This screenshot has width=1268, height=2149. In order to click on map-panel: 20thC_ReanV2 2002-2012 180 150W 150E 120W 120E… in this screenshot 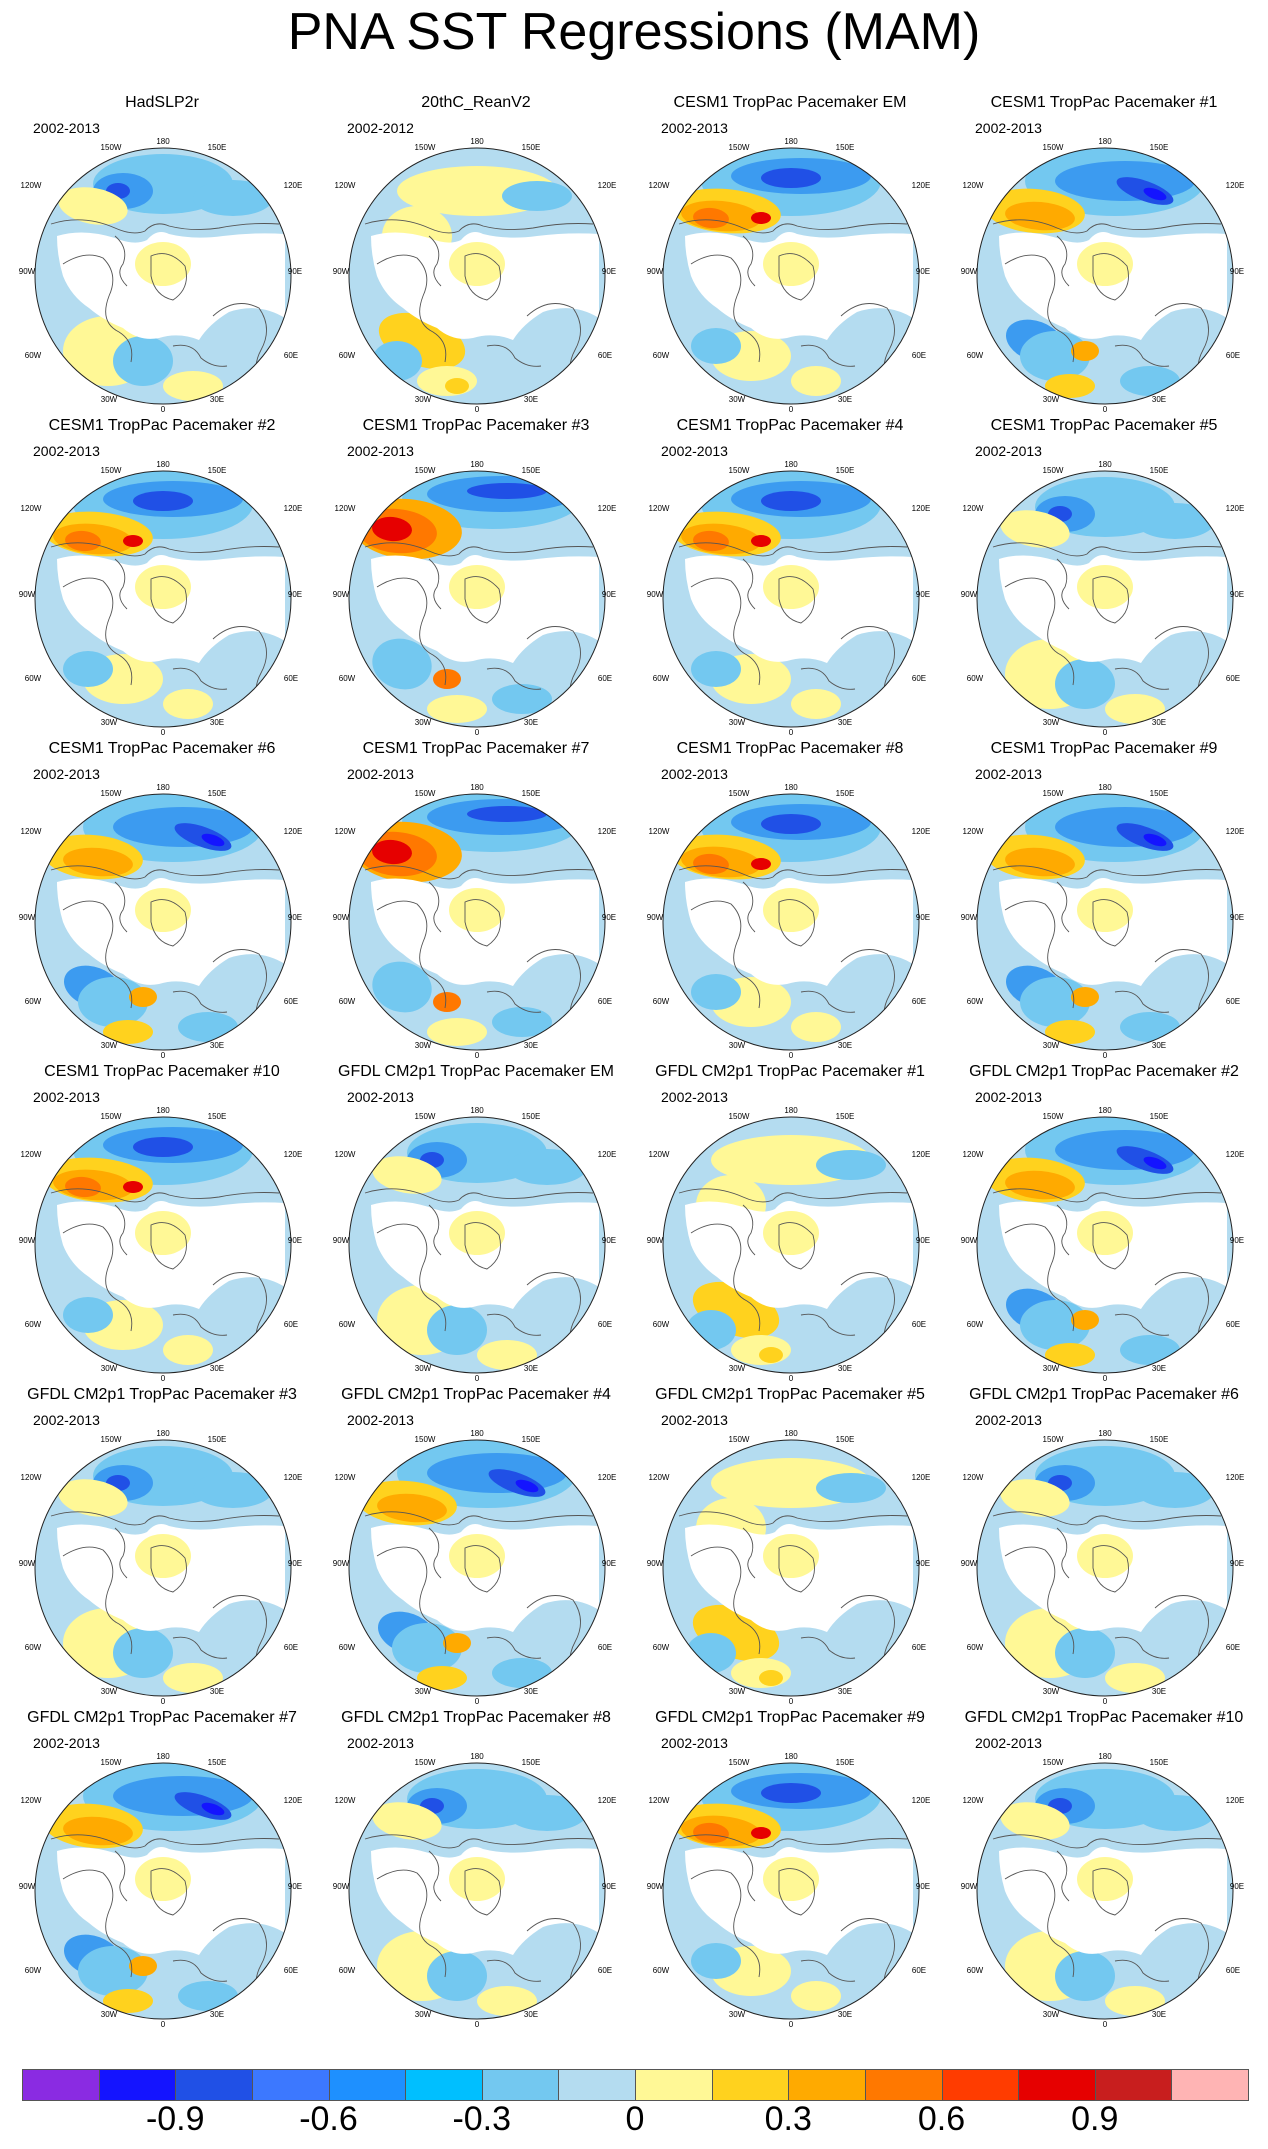, I will do `click(476, 254)`.